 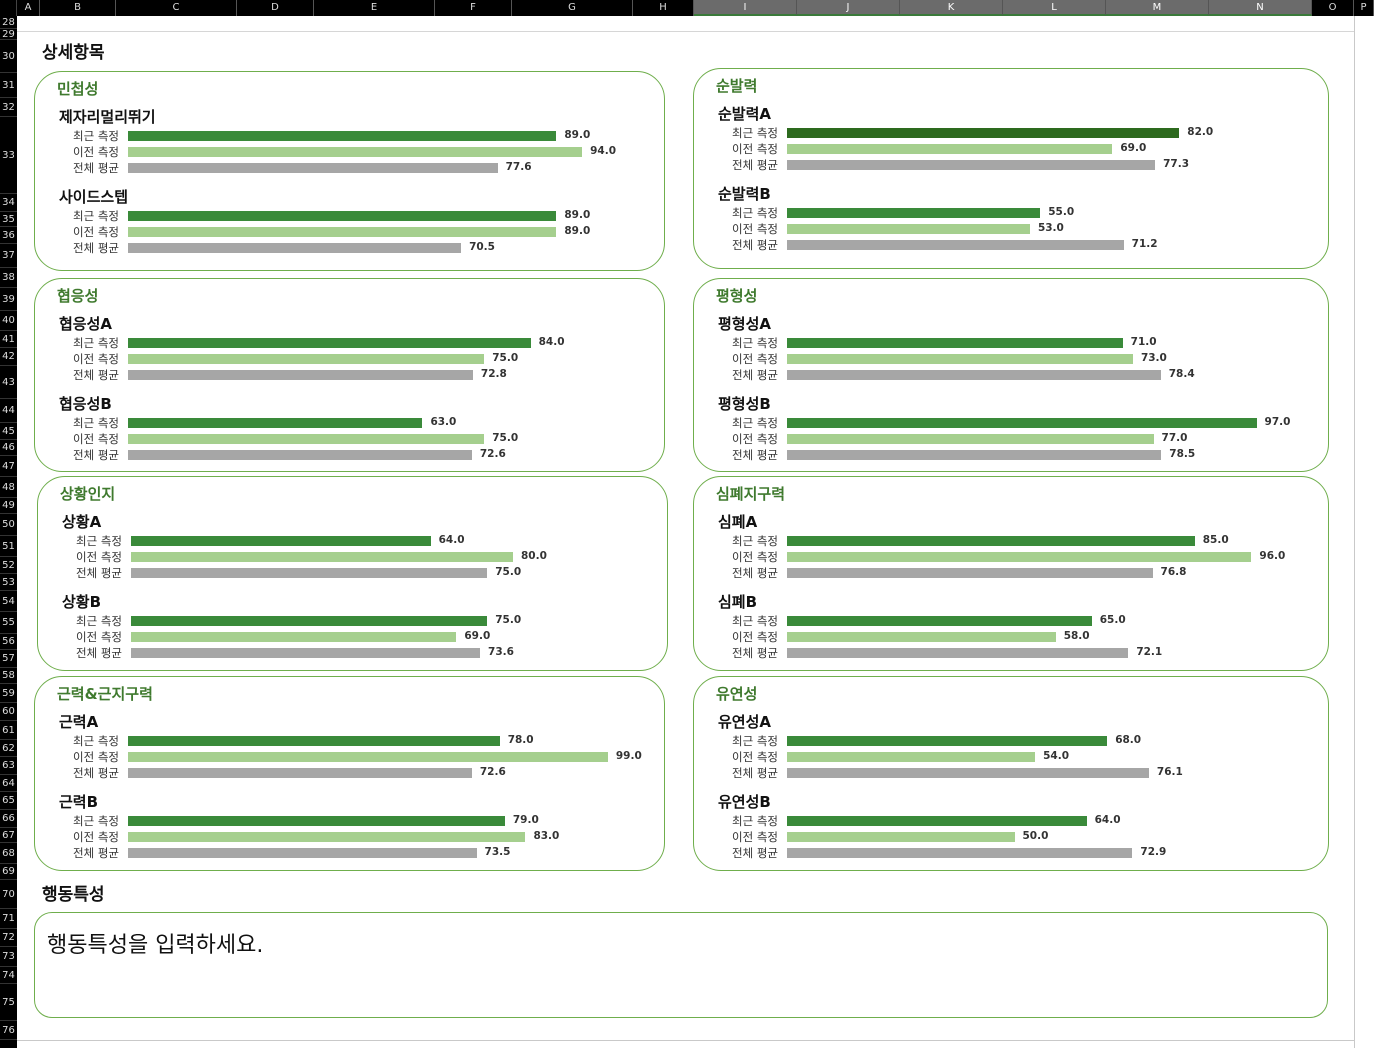 I want to click on row-header: 36, so click(x=8, y=235).